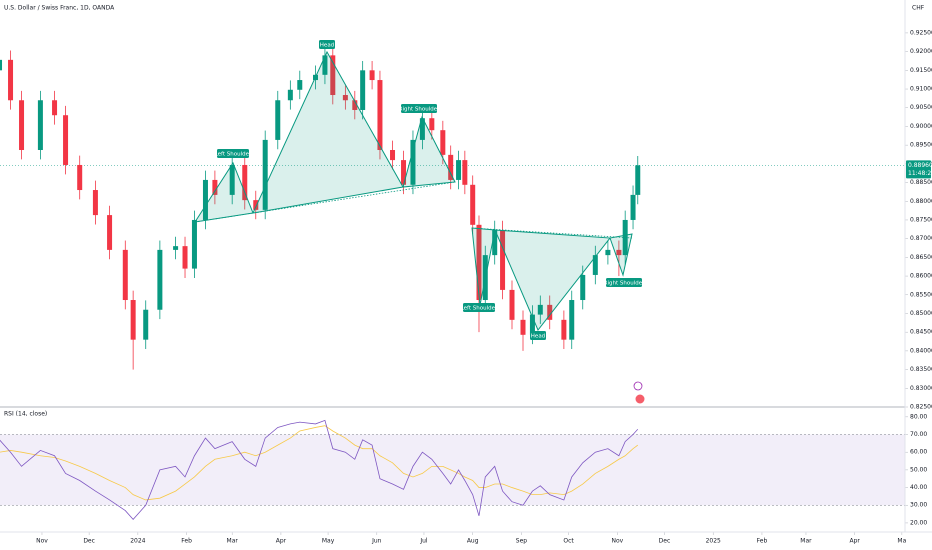  Describe the element at coordinates (522, 541) in the screenshot. I see `x-tick-label: Sep` at that location.